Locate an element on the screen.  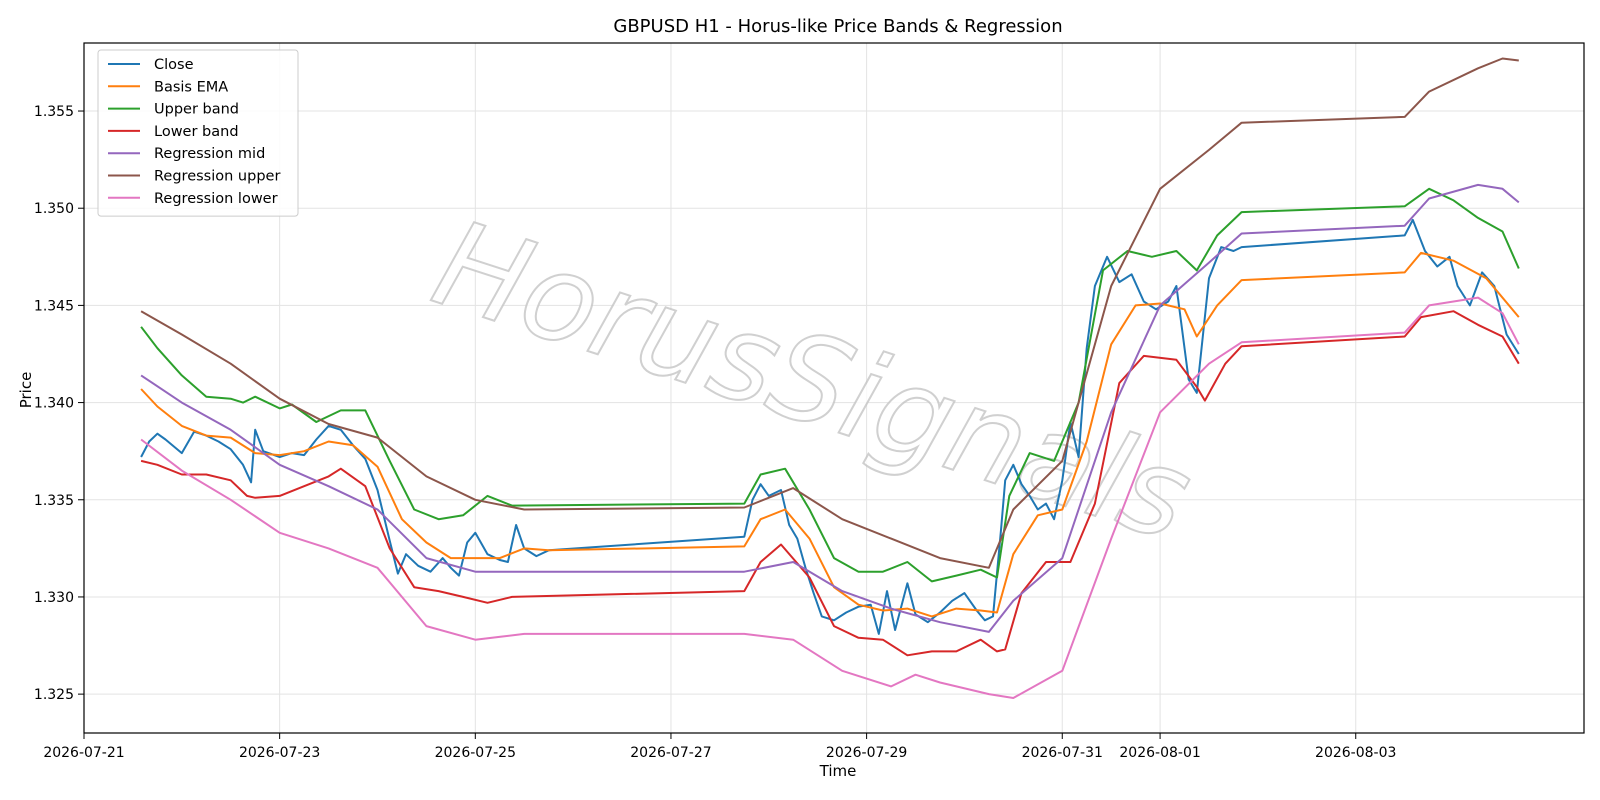
y-tick-label: 1.325 is located at coordinates (54, 695).